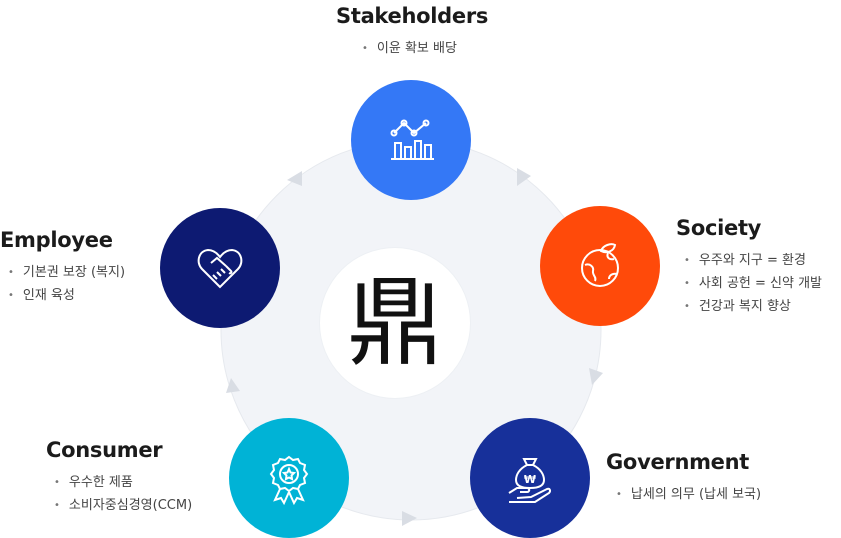 The image size is (841, 538). Describe the element at coordinates (753, 307) in the screenshot. I see `list-item: 건강과 복지 향상` at that location.